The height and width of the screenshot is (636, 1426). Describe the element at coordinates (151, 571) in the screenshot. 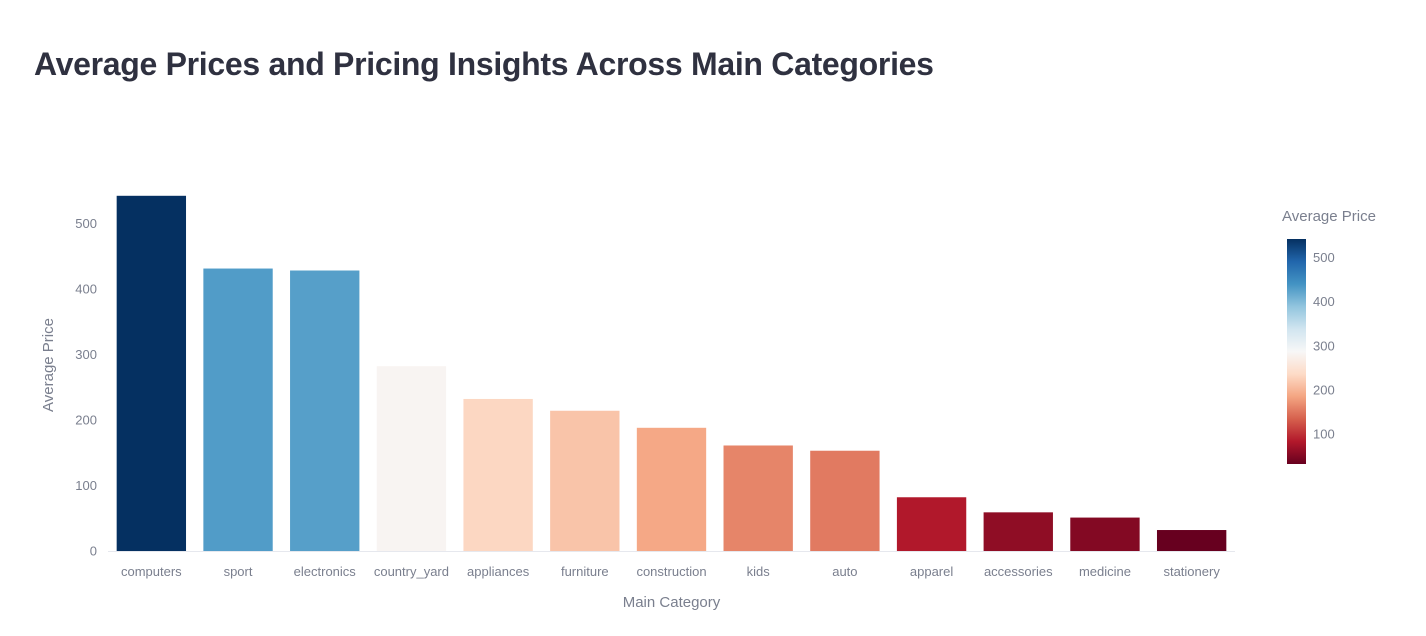

I see `x-tick-computers: computers` at that location.